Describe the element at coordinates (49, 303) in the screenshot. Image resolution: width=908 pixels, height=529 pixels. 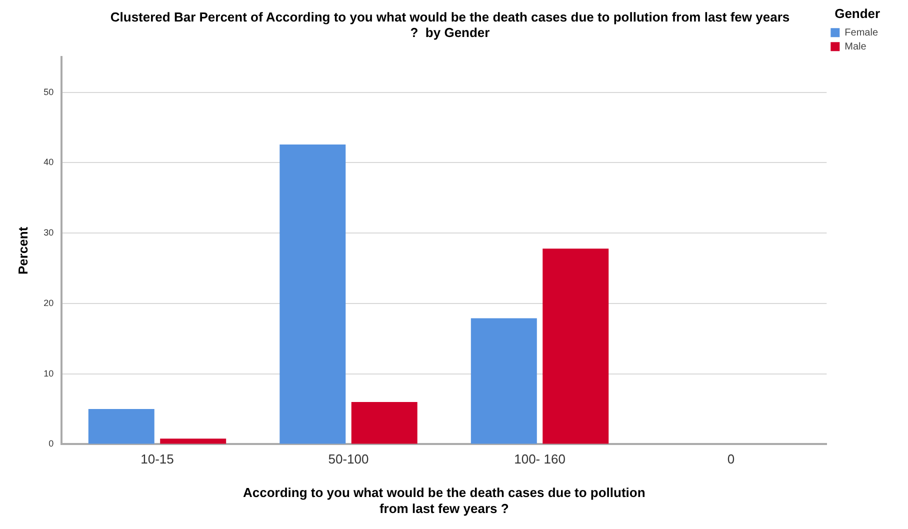
I see `y-tick-label: 20` at that location.